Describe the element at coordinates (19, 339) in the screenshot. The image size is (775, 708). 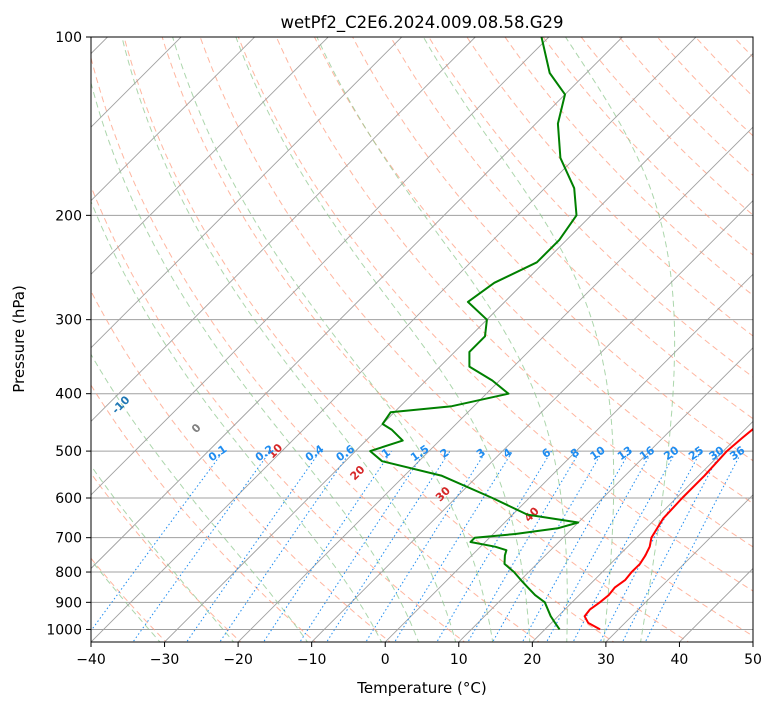
I see `y-axis-label: Pressure (hPa)` at that location.